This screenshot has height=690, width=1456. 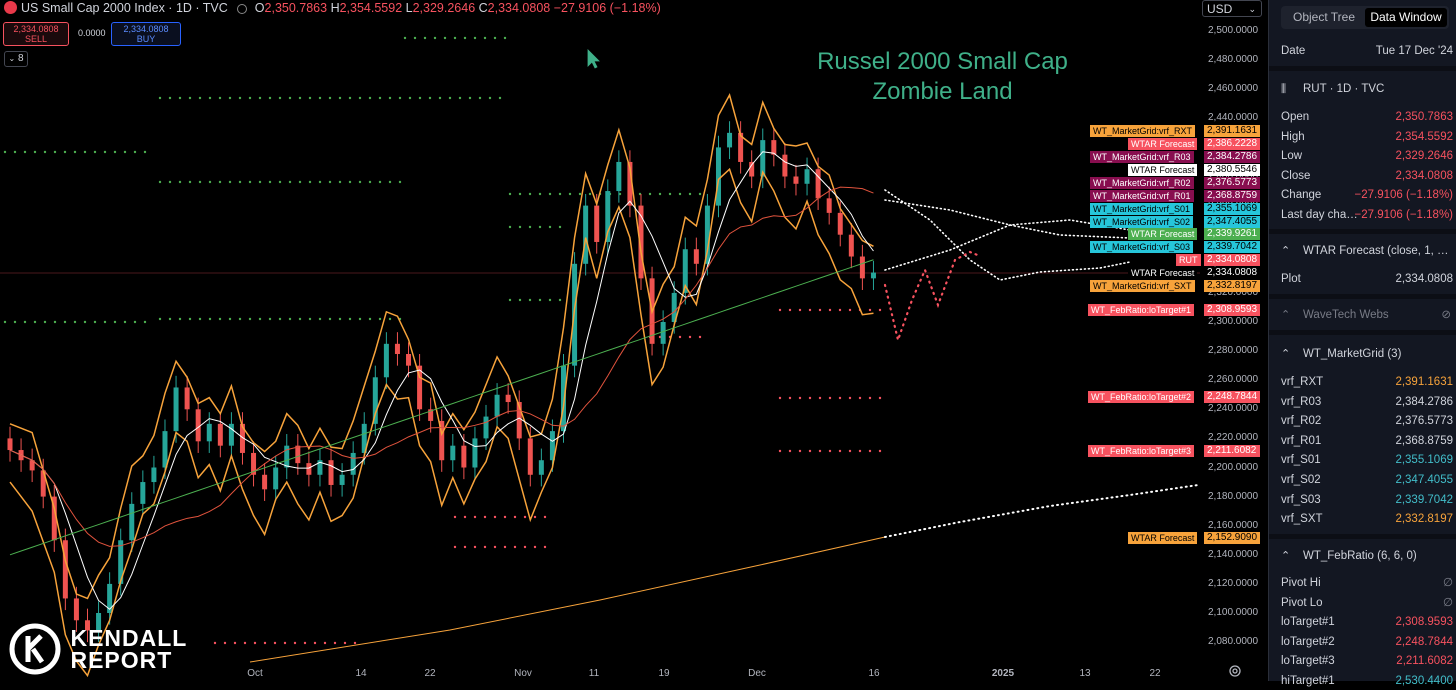 I want to click on buy-button: 2,334.0808 BUY, so click(x=146, y=34).